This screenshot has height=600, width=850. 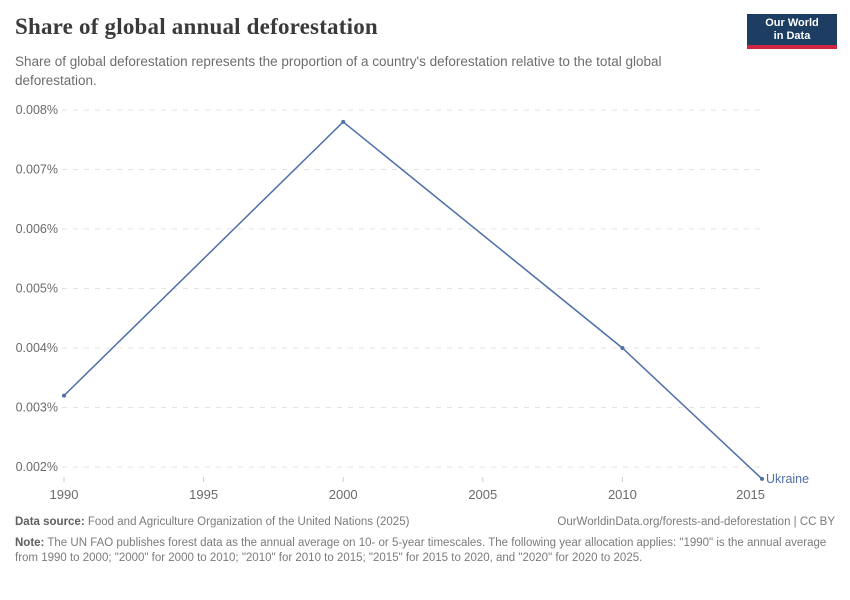 What do you see at coordinates (196, 26) in the screenshot?
I see `page-title: Share of global annual deforestation` at bounding box center [196, 26].